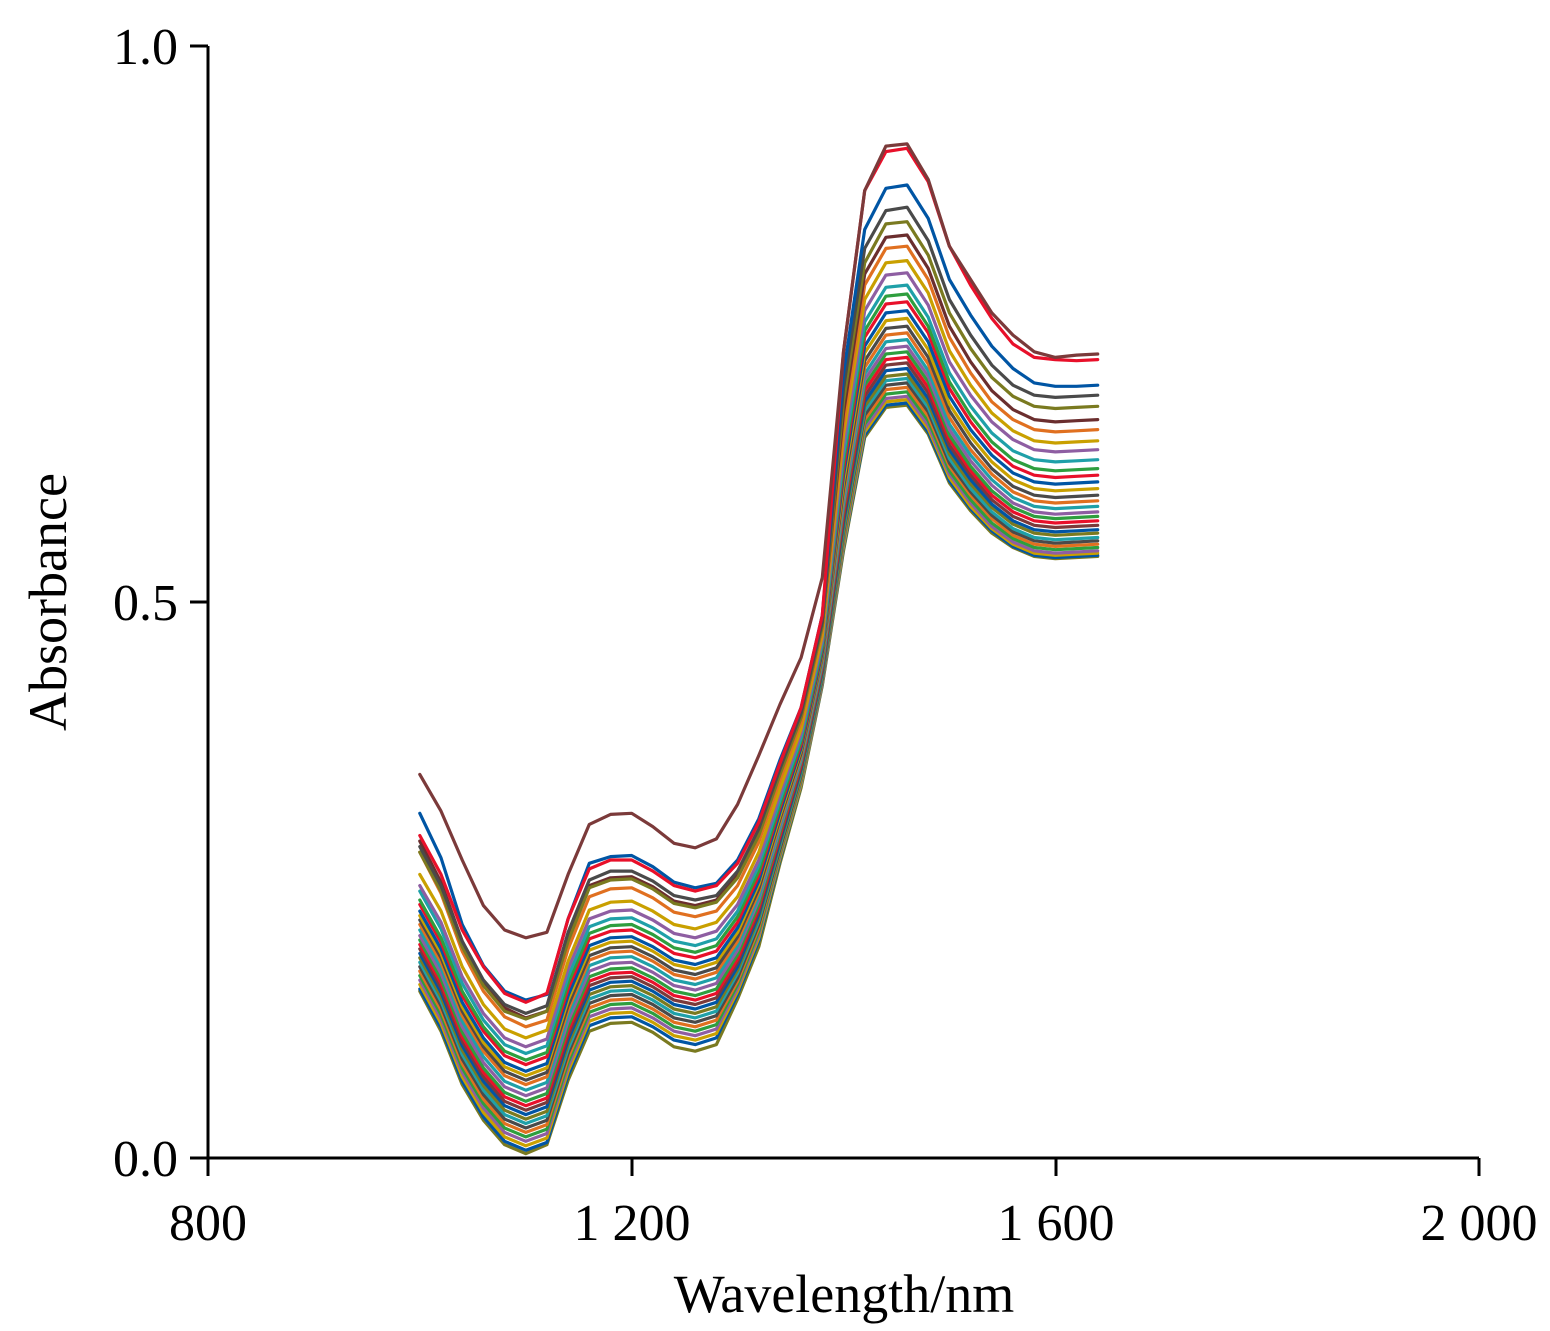 This screenshot has height=1331, width=1550. Describe the element at coordinates (145, 47) in the screenshot. I see `y-tick-label-3: 1.0` at that location.